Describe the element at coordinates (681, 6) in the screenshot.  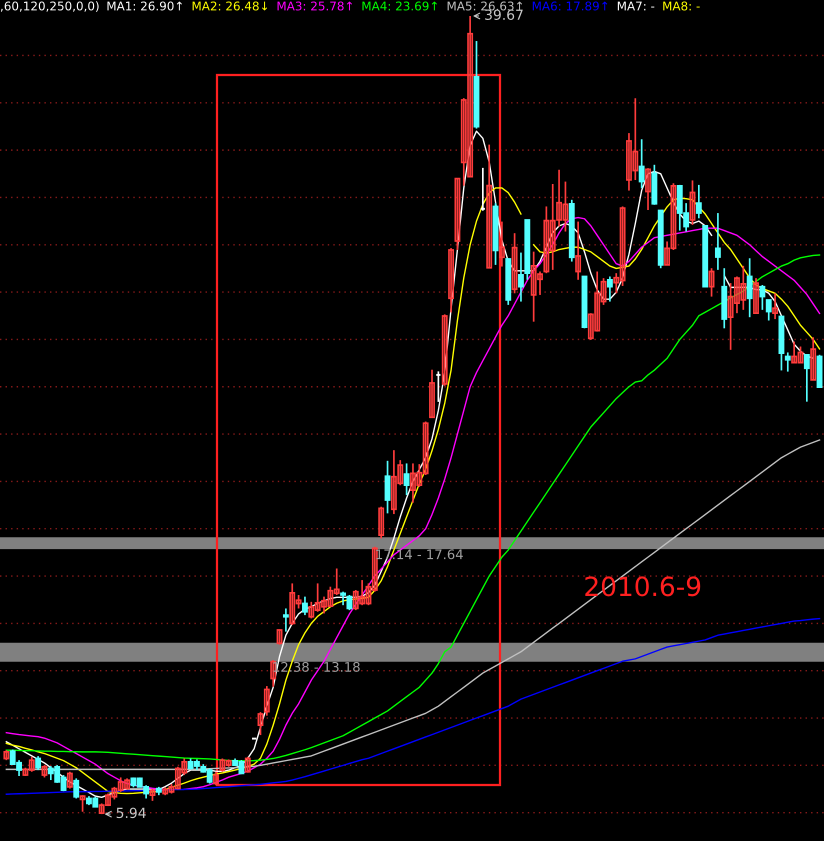
I see `legend-label: MA8: -` at that location.